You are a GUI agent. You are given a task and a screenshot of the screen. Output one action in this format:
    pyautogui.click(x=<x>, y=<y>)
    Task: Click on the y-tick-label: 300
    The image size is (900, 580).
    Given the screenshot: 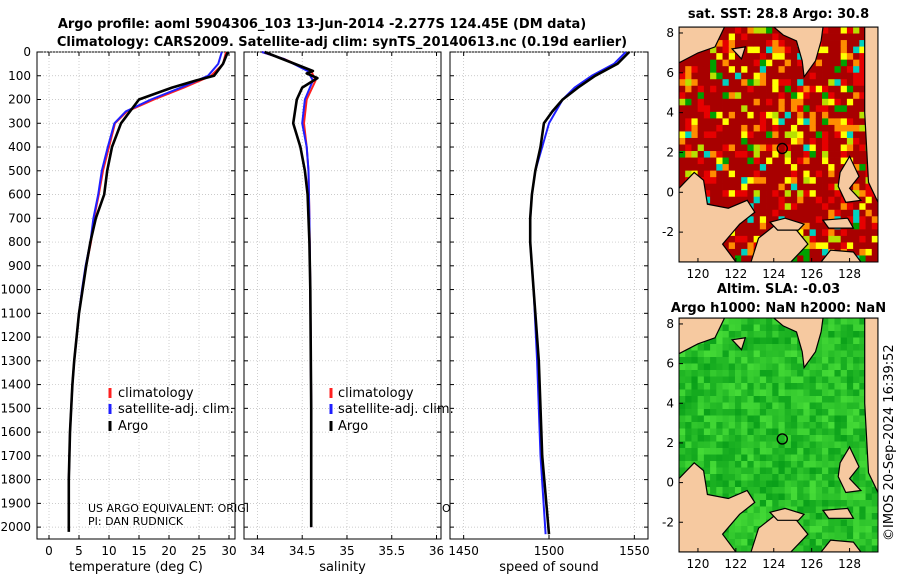 What is the action you would take?
    pyautogui.click(x=19, y=123)
    